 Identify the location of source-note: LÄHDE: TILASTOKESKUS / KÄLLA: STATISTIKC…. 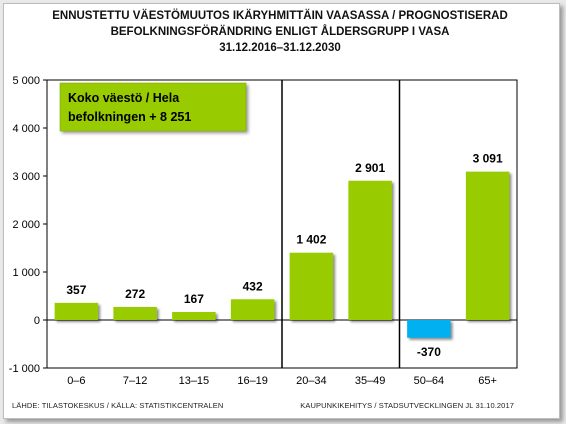
(118, 405).